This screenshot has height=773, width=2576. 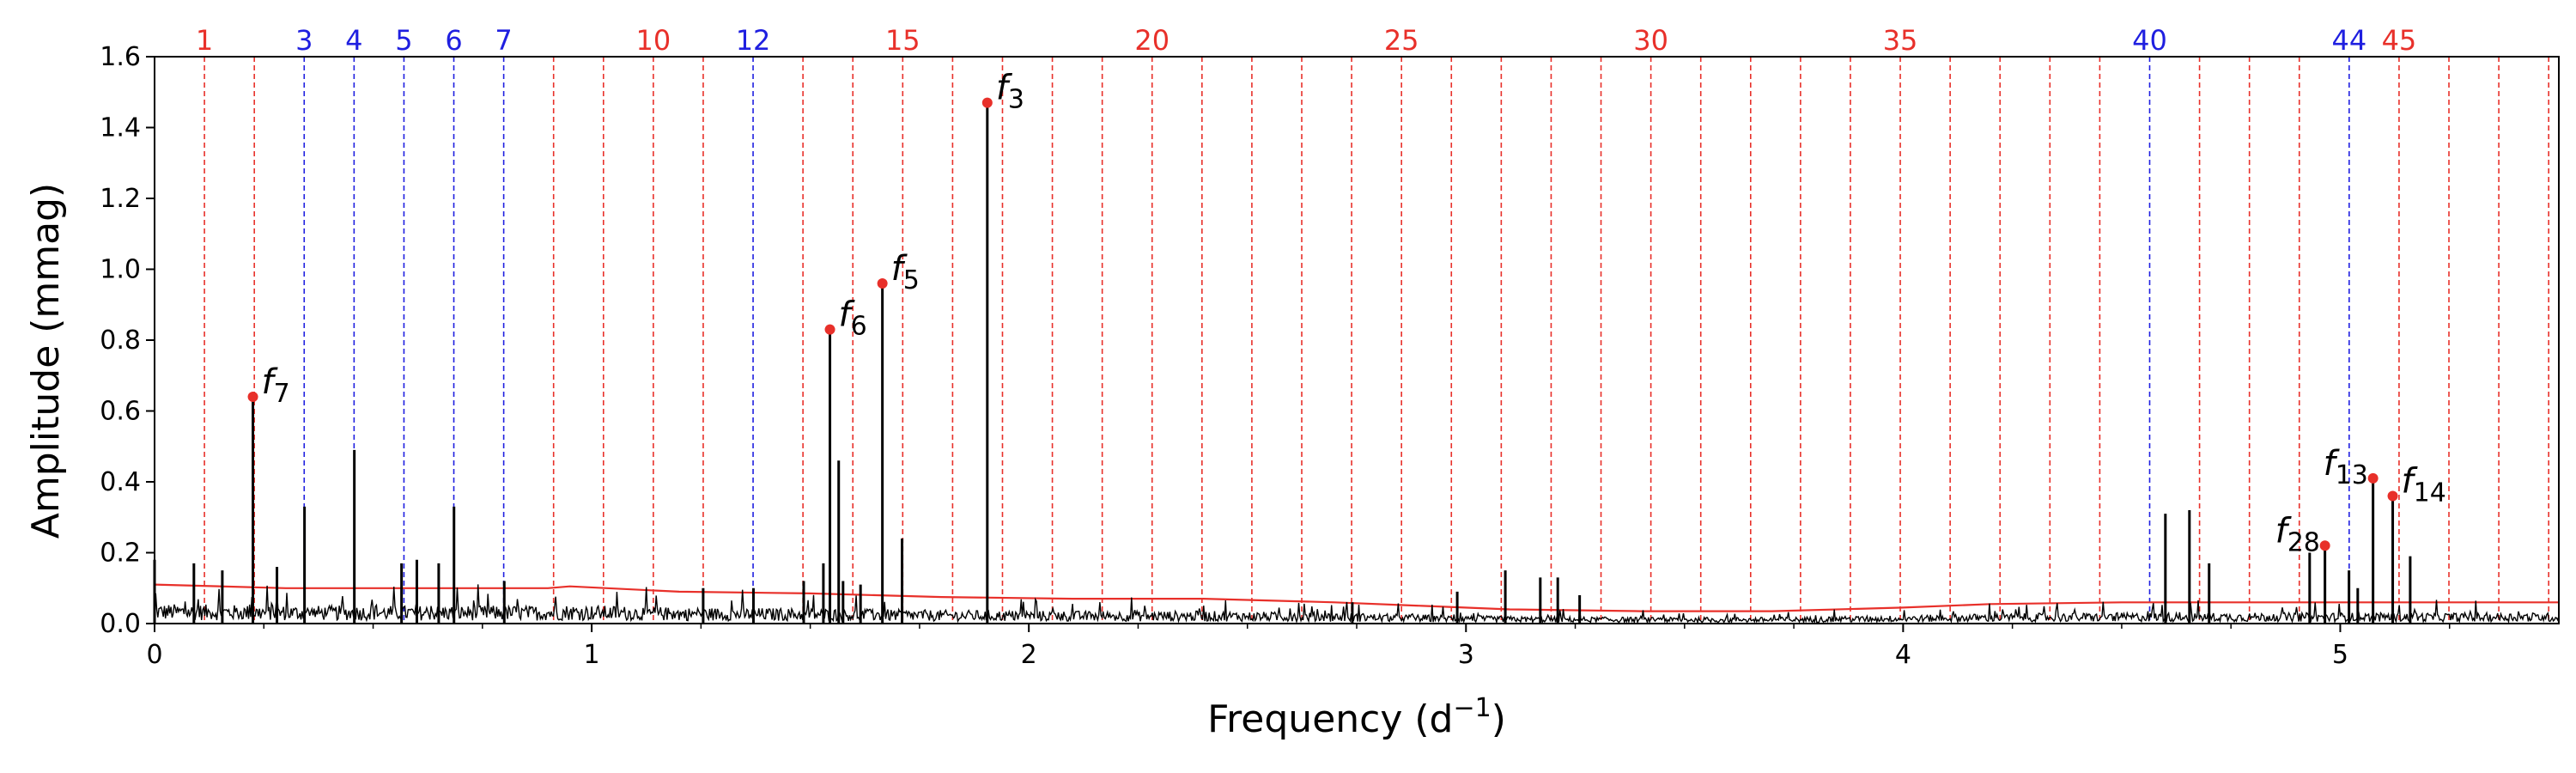 I want to click on x-tick-label: 1, so click(x=592, y=655).